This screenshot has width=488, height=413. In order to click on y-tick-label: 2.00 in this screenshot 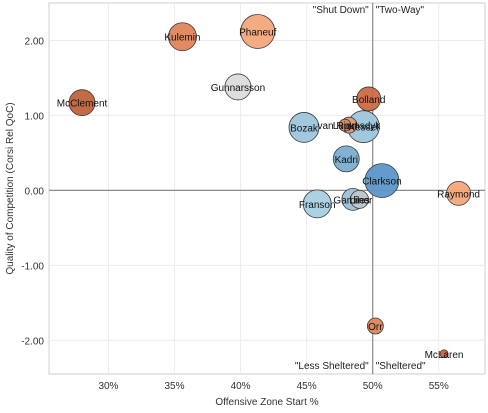, I will do `click(35, 41)`.